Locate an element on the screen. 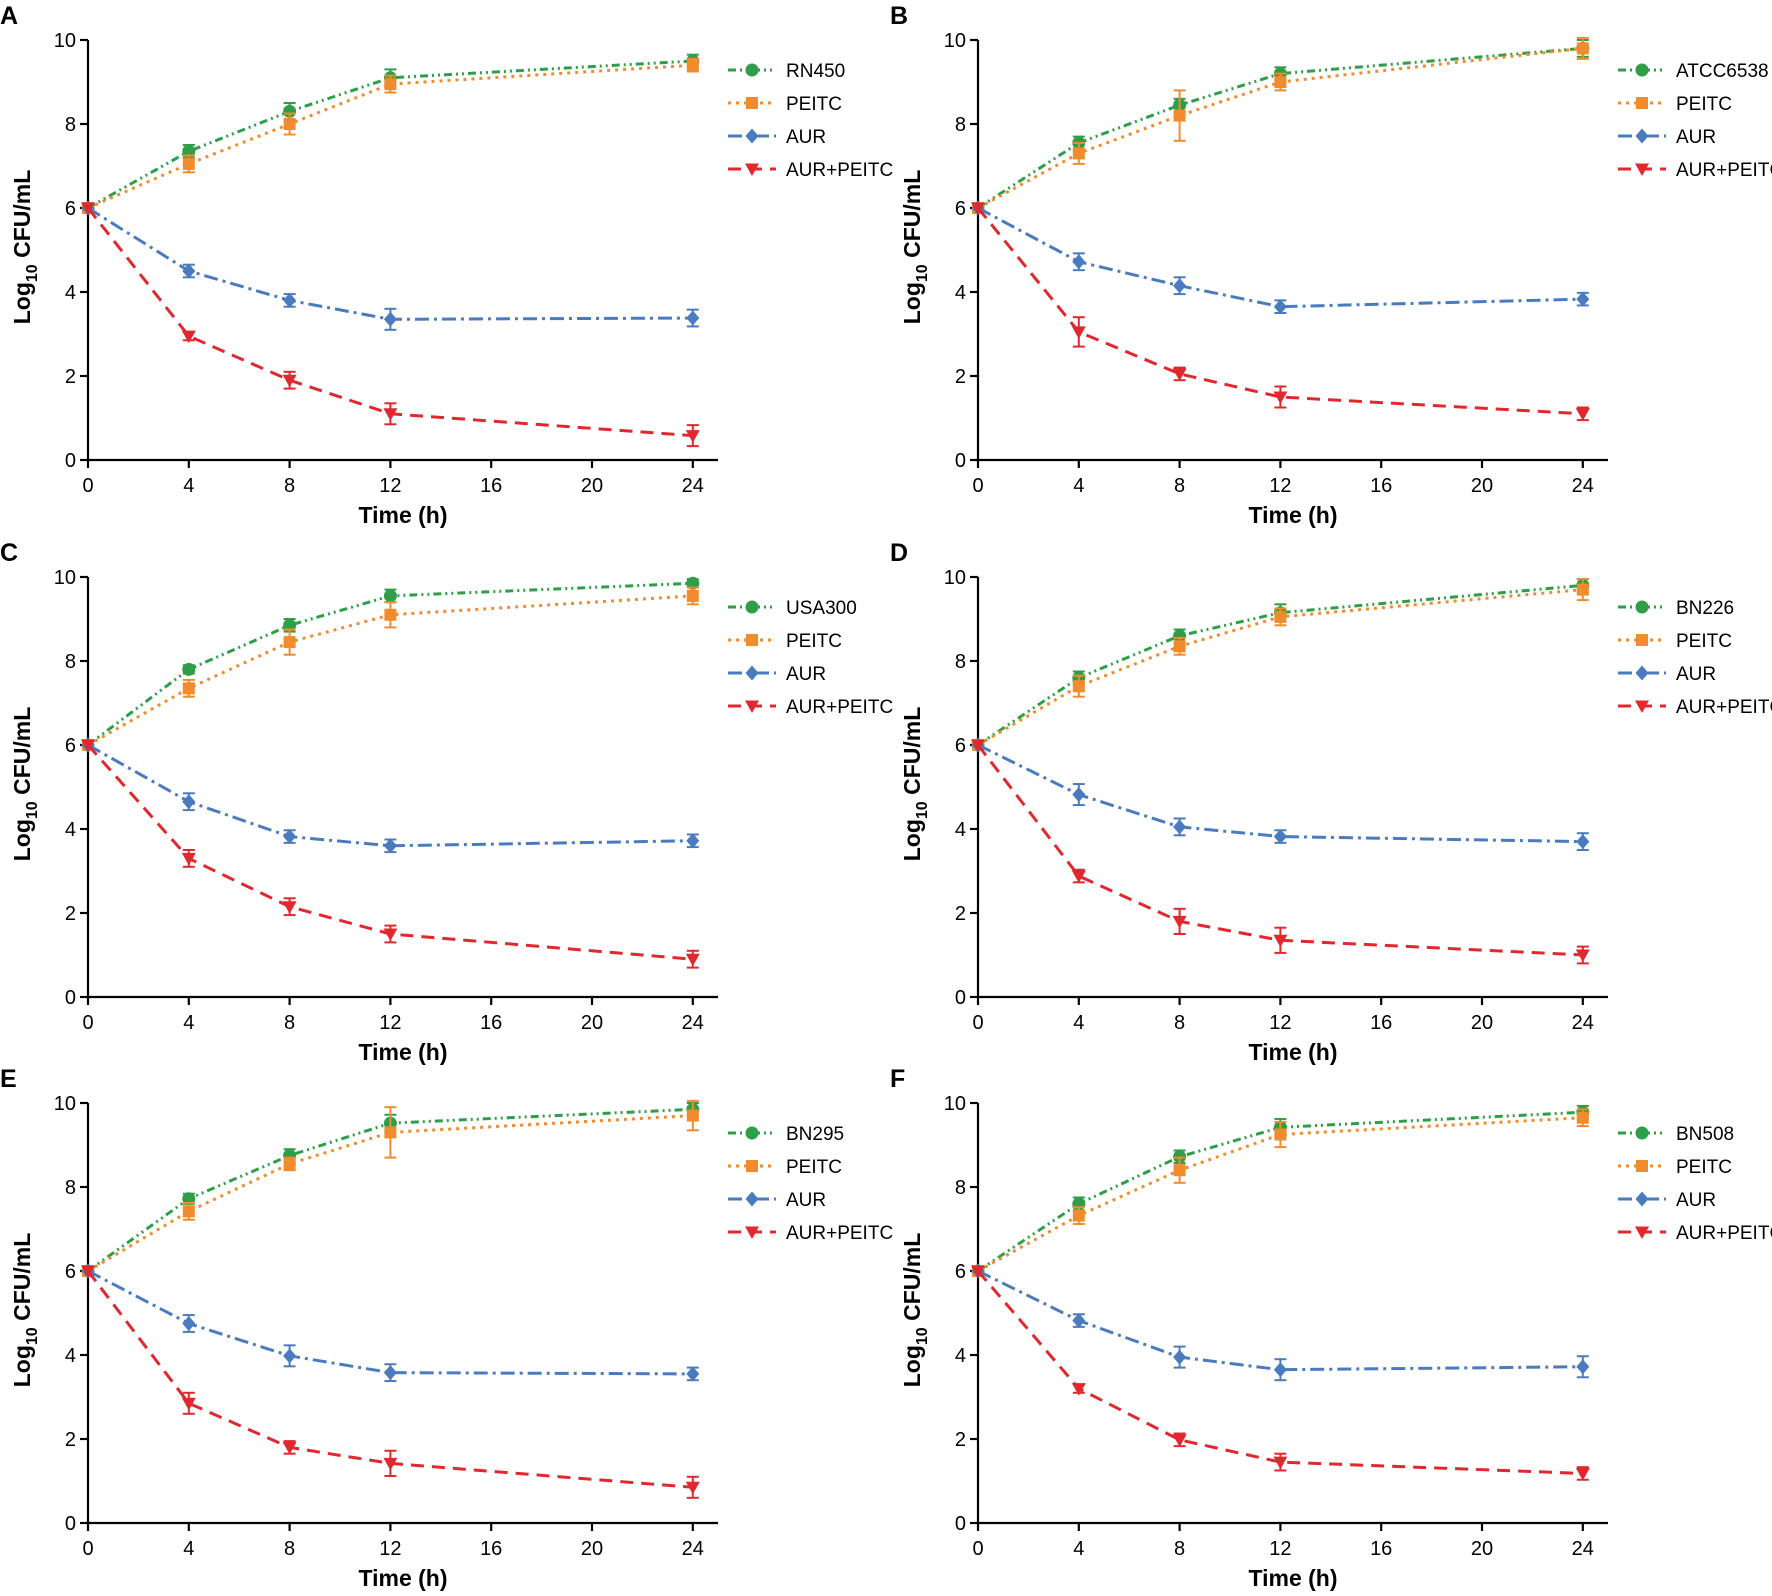  x-tick-label: 24 is located at coordinates (1583, 486).